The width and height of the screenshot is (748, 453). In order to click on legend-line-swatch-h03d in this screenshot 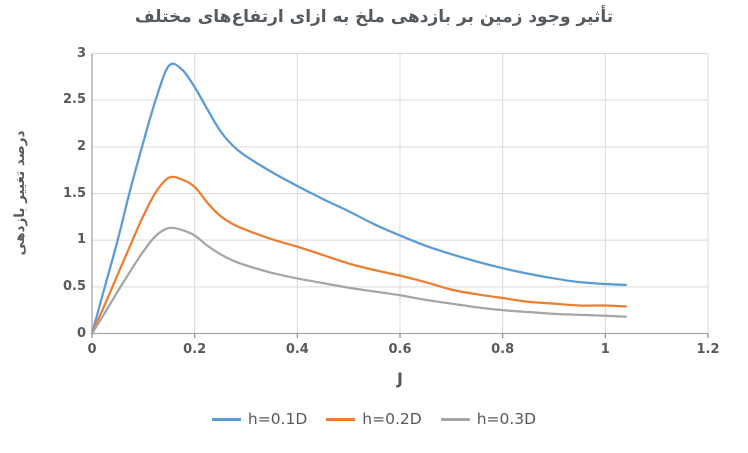, I will do `click(455, 419)`.